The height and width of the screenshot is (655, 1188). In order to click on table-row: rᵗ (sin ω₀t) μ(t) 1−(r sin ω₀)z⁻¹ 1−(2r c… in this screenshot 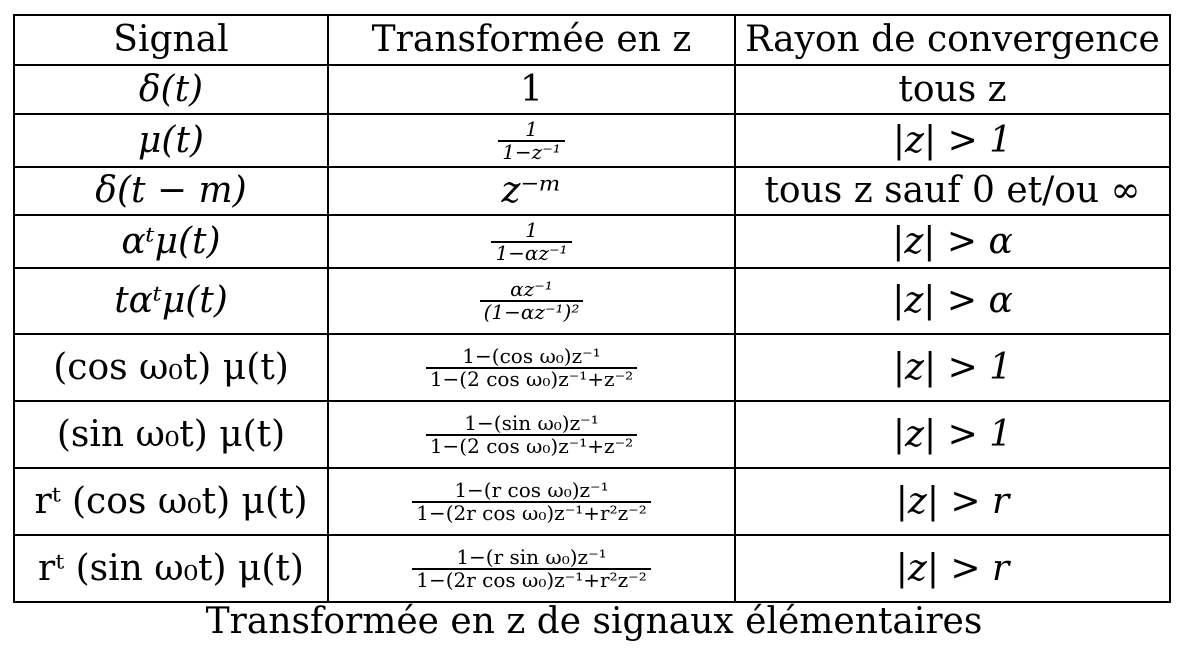, I will do `click(592, 568)`.